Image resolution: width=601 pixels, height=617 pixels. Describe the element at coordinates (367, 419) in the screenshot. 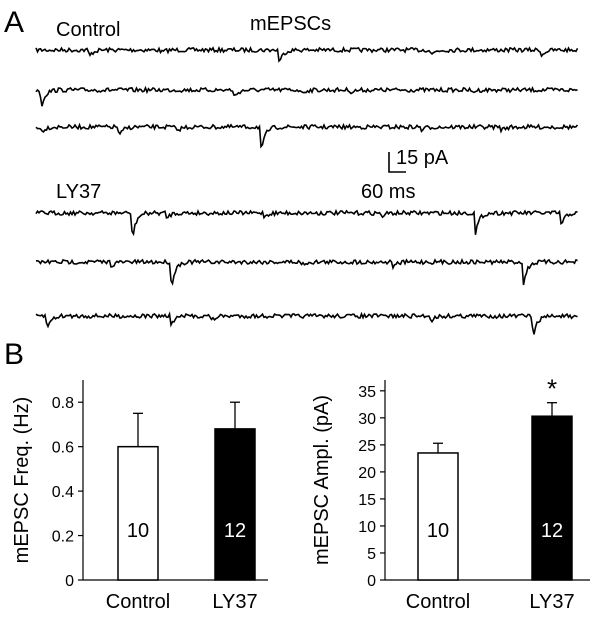

I see `ampl-ytick-label: 30` at that location.